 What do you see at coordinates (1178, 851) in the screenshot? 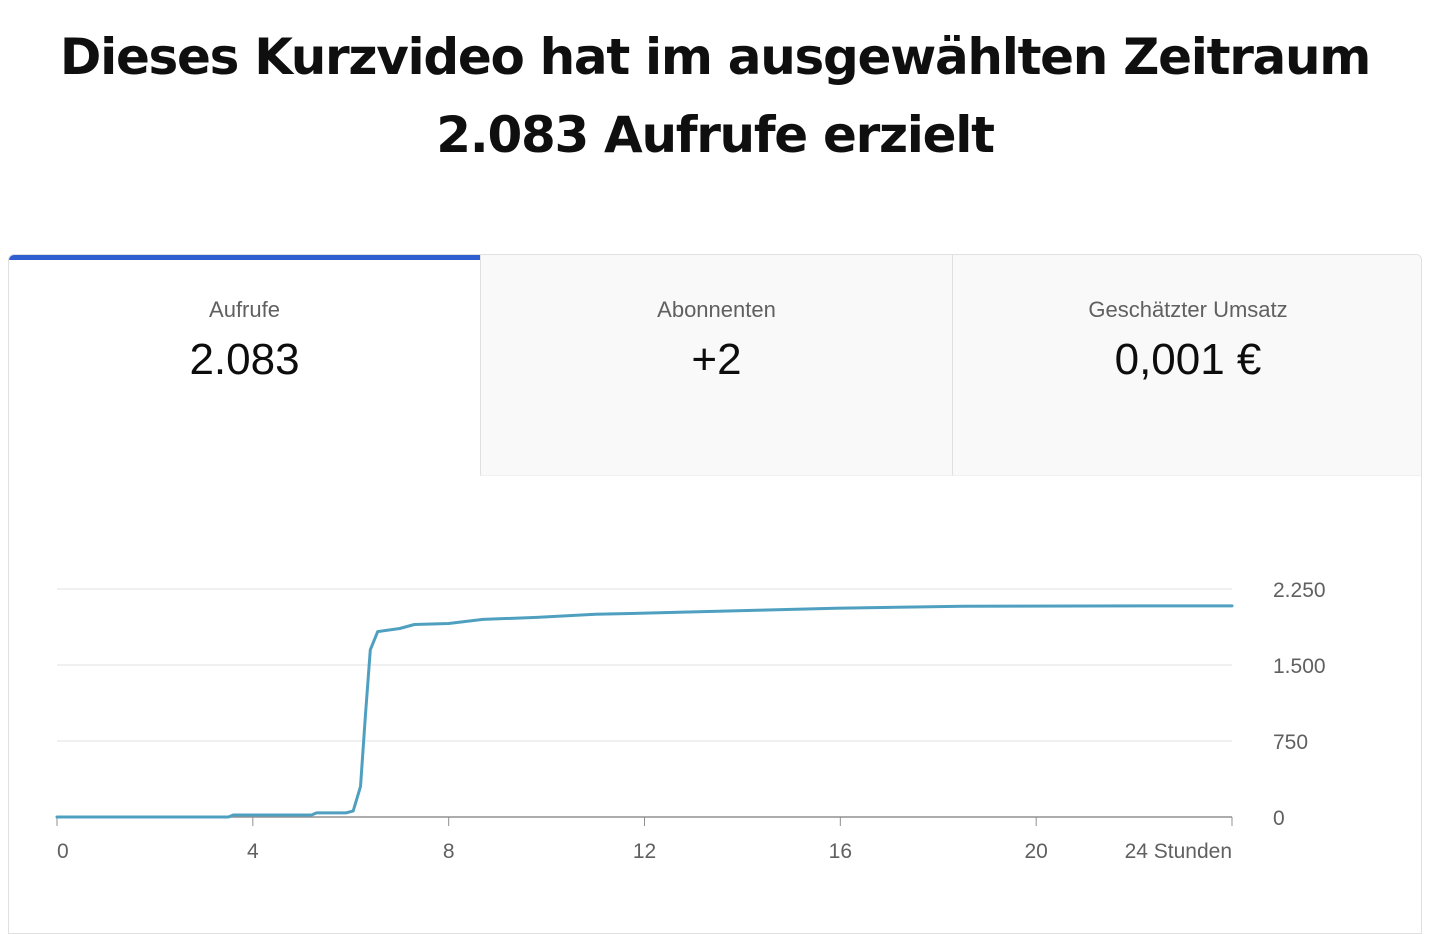
I see `x-end-label: 24 Stunden` at bounding box center [1178, 851].